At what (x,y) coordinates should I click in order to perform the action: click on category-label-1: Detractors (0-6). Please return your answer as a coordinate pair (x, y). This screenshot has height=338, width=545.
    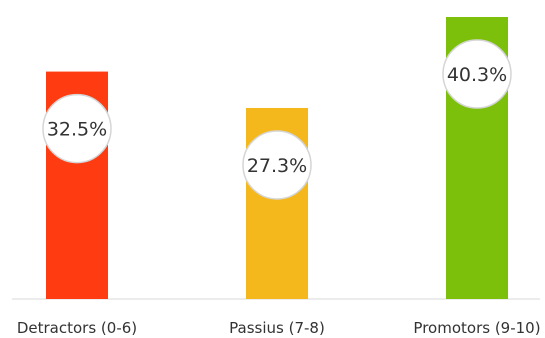
    Looking at the image, I should click on (77, 328).